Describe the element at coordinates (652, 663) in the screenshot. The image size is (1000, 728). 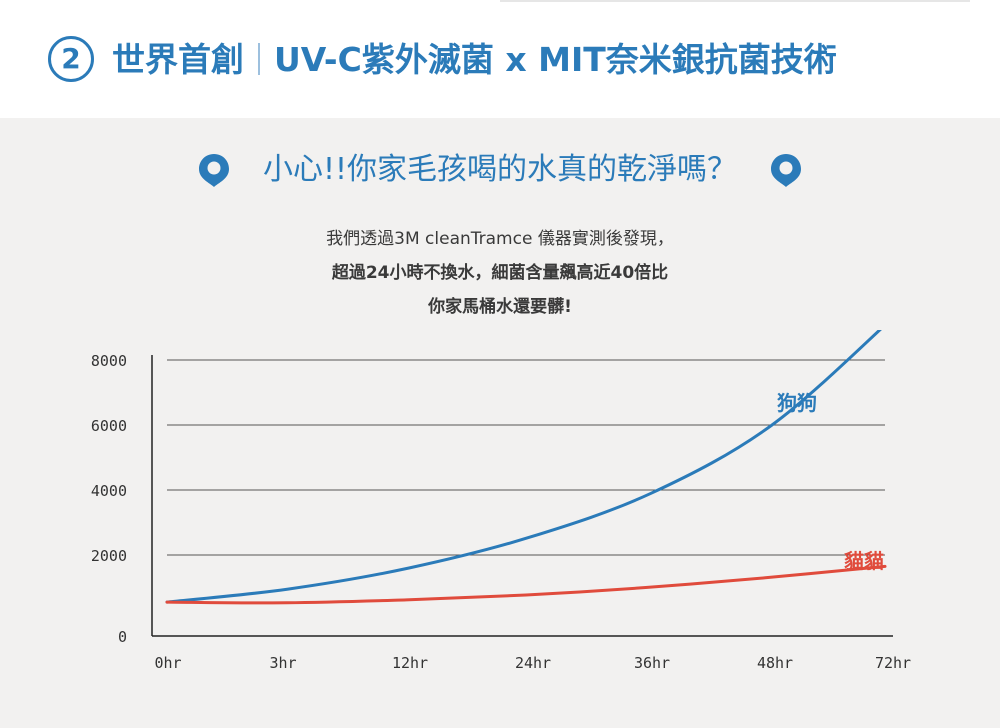
I see `x-tick-label: 36hr` at that location.